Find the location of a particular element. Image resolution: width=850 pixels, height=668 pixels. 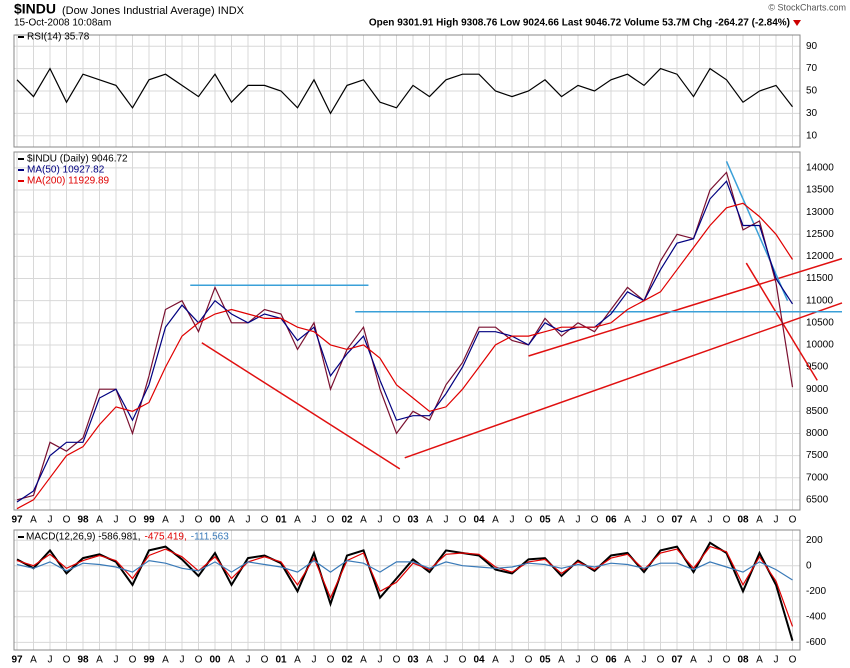

y-tick-label: 0 is located at coordinates (809, 565).